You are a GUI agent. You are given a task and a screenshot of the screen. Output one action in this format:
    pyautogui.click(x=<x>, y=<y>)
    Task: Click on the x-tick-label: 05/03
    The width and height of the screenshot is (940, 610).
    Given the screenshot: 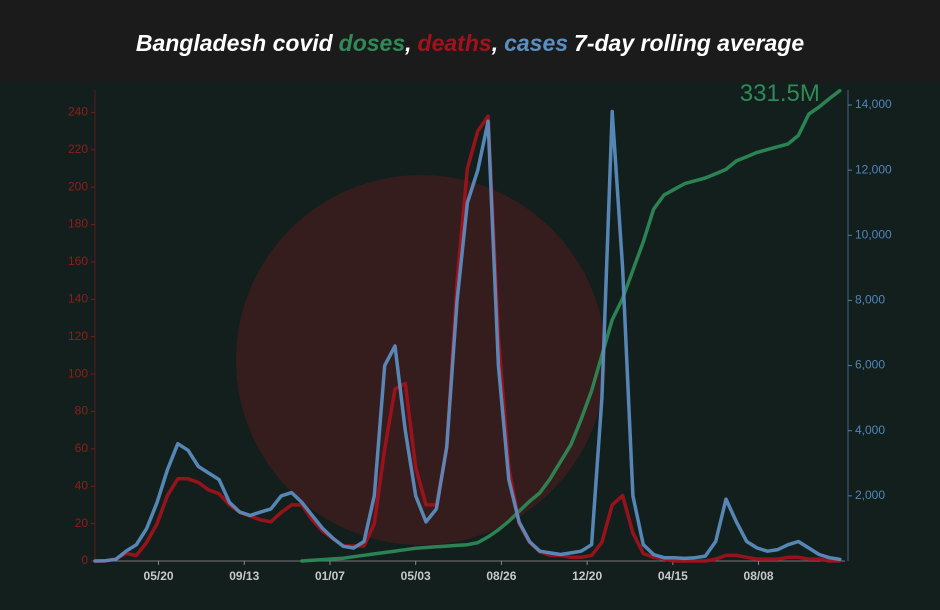 What is the action you would take?
    pyautogui.click(x=416, y=576)
    